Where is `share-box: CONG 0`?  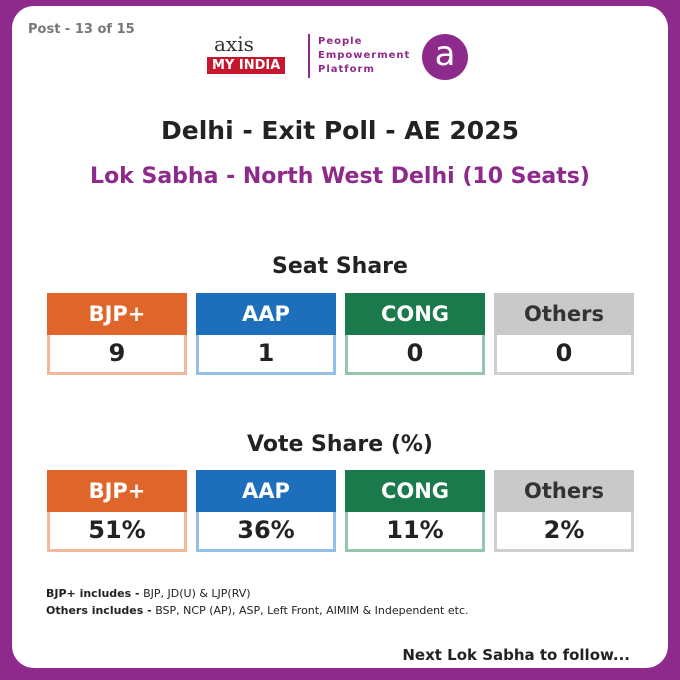 share-box: CONG 0 is located at coordinates (415, 334).